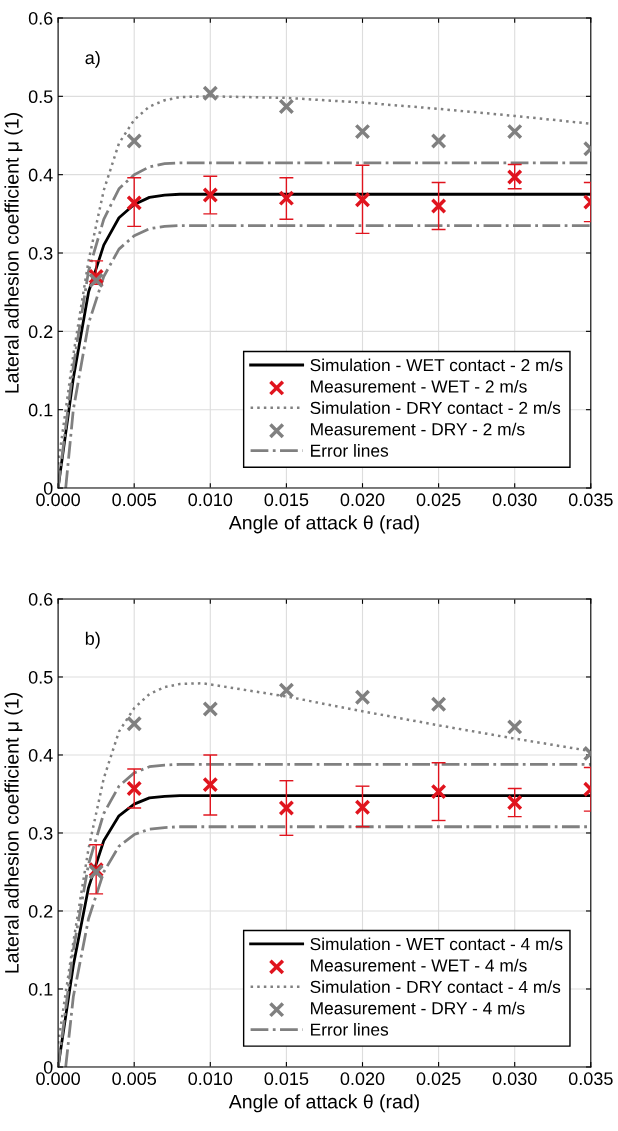  I want to click on legend-label: Simulation - DRY contact - 2 m/s, so click(435, 408).